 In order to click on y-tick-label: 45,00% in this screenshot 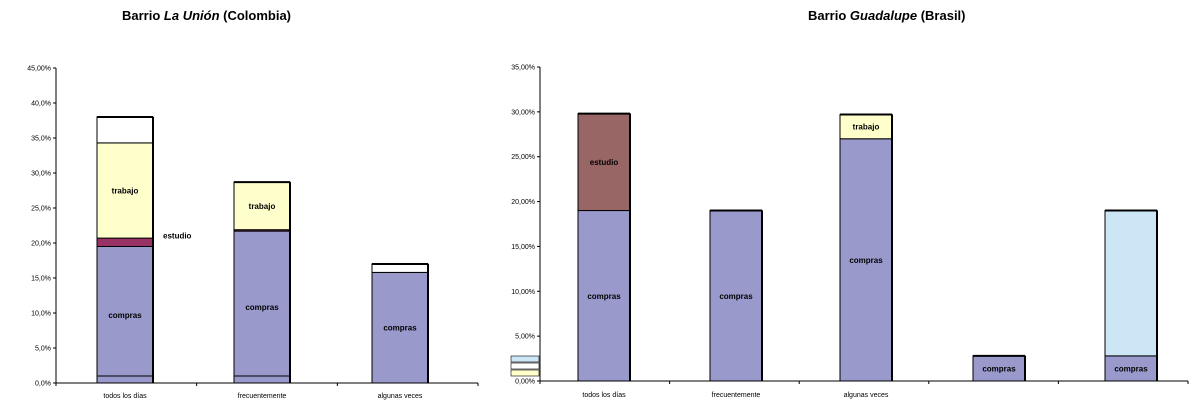, I will do `click(39, 69)`.